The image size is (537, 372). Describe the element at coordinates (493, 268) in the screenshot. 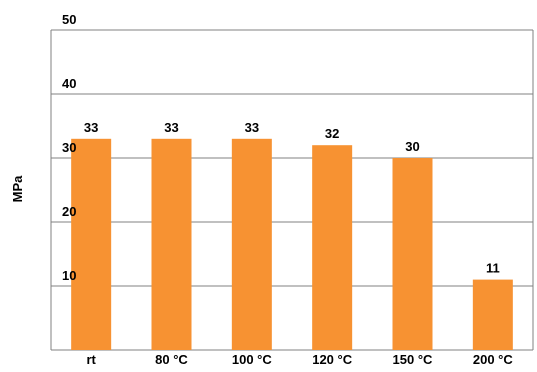

I see `data-label: 11` at that location.